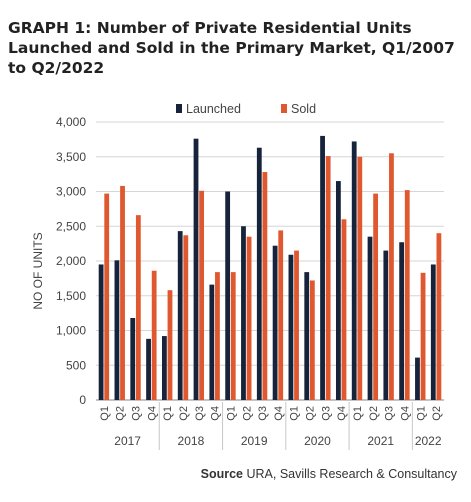 The image size is (471, 502). What do you see at coordinates (71, 331) in the screenshot?
I see `y-tick-label: 1,000` at bounding box center [71, 331].